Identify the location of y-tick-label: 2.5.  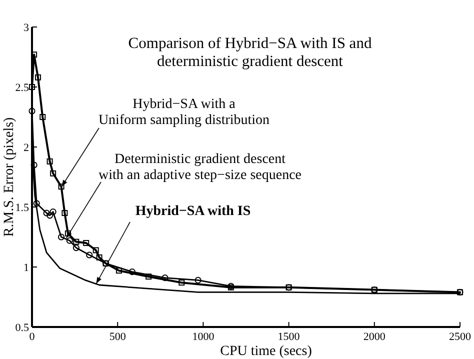
(22, 88).